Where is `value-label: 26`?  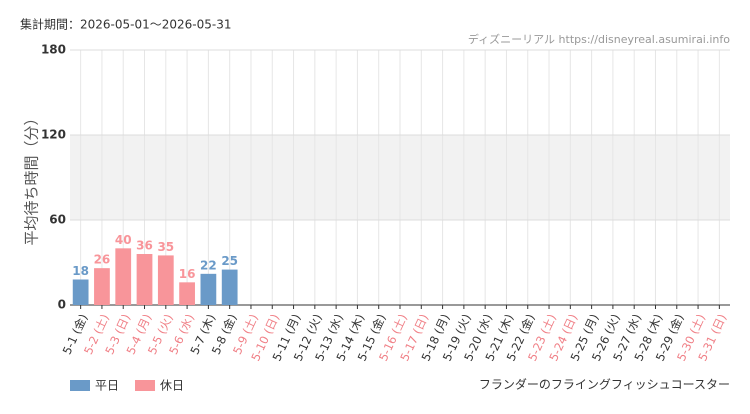 value-label: 26 is located at coordinates (102, 260).